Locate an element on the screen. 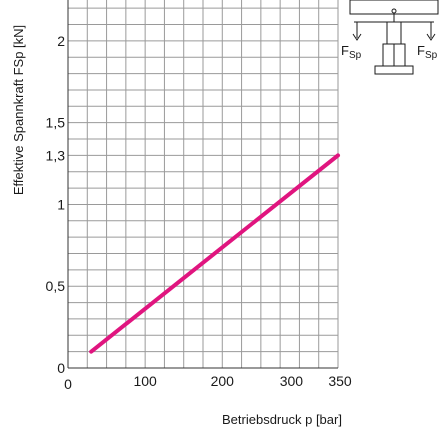  y-tick-label: 0 is located at coordinates (61, 368).